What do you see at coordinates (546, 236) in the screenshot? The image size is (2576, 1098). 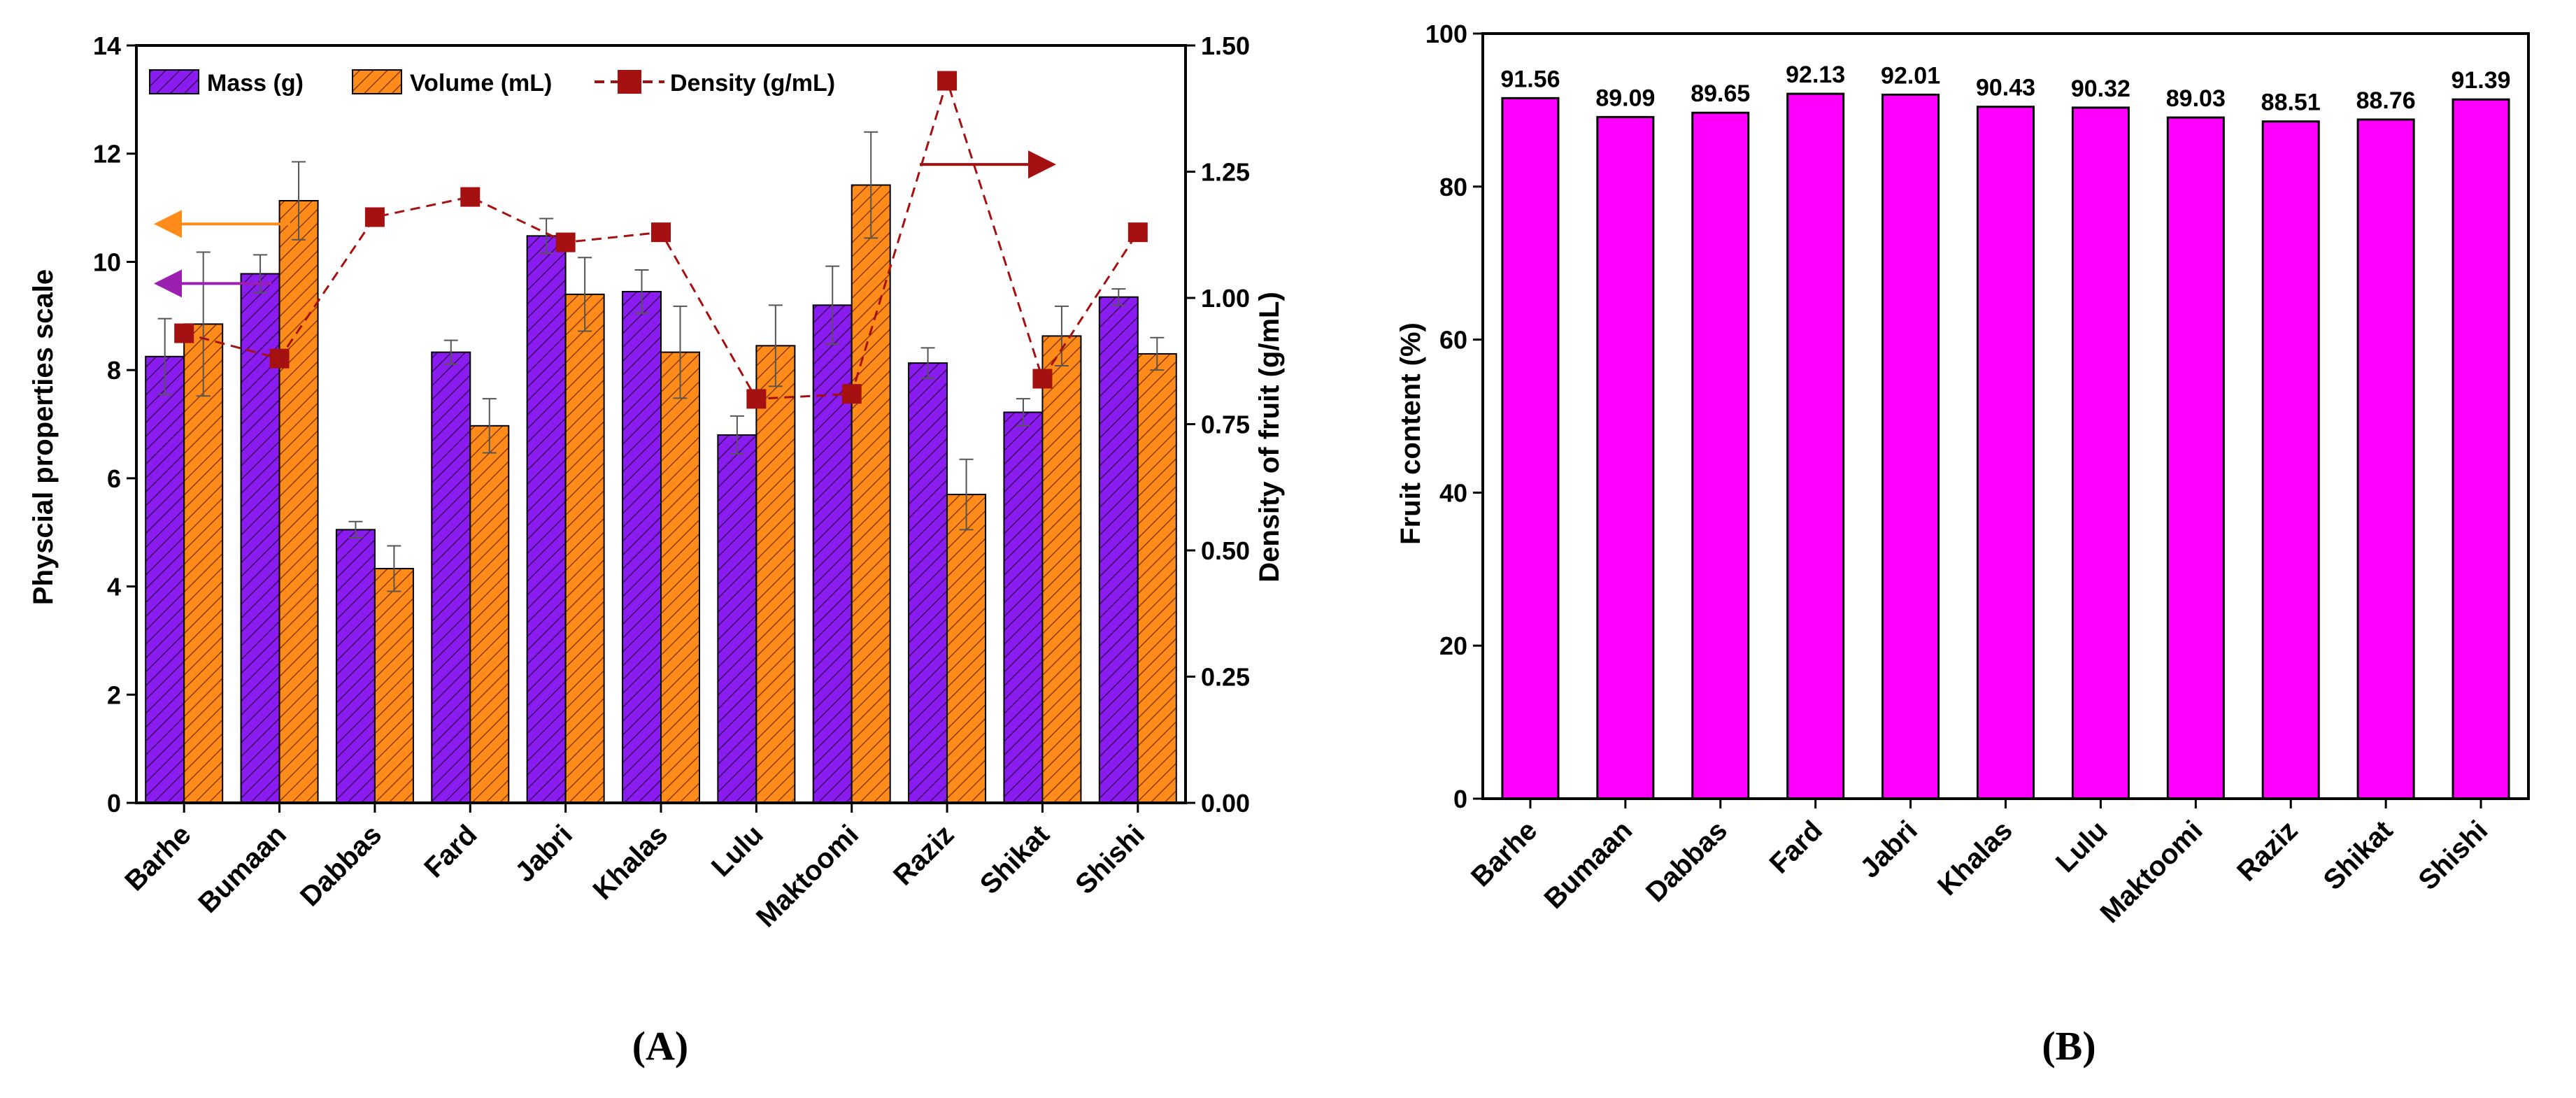 I see `error-bar-mass-jabri` at bounding box center [546, 236].